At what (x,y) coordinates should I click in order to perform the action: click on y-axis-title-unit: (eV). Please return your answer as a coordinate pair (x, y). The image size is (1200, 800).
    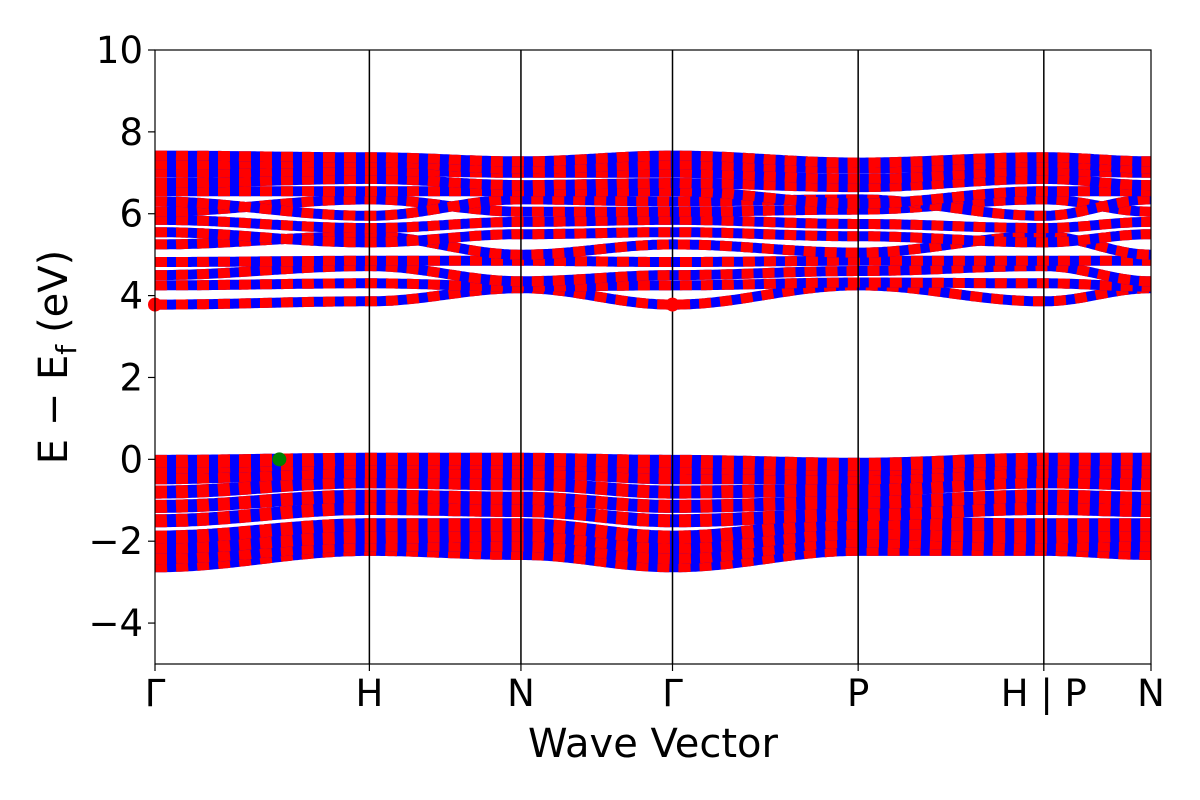
    Looking at the image, I should click on (54, 291).